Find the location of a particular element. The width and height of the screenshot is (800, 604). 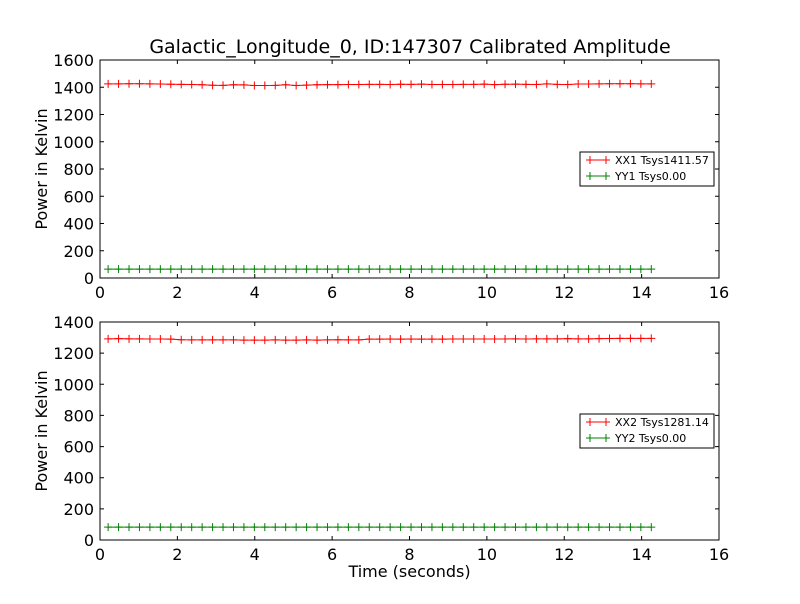

y-tick-label: 1000 is located at coordinates (73, 384).